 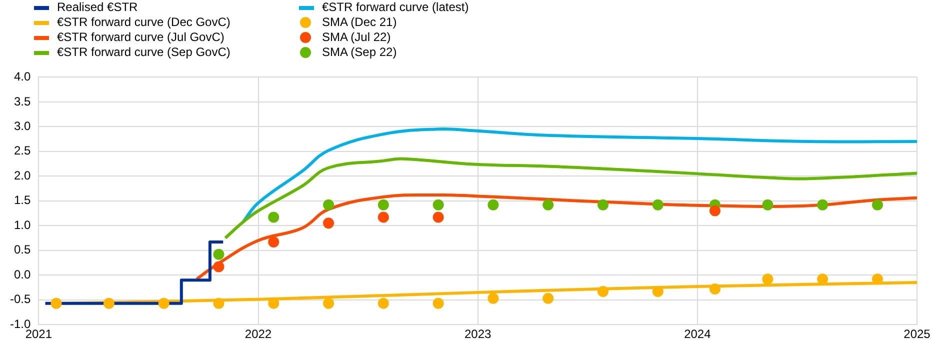 What do you see at coordinates (22, 274) in the screenshot?
I see `y-tick-label: 0.0` at bounding box center [22, 274].